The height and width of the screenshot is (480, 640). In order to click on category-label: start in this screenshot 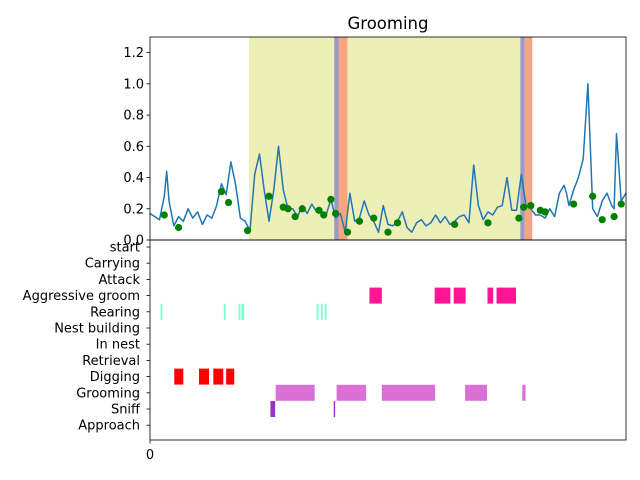, I will do `click(125, 248)`.